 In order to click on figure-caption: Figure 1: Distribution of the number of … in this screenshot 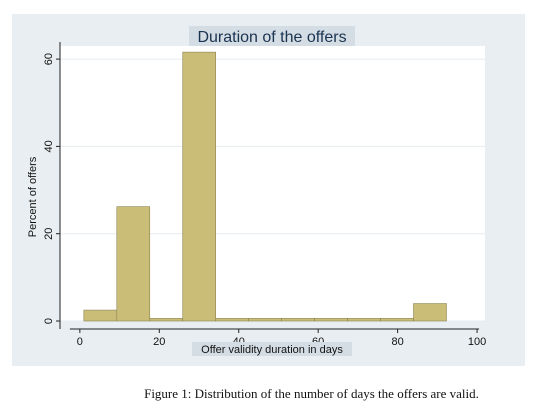, I will do `click(311, 393)`.